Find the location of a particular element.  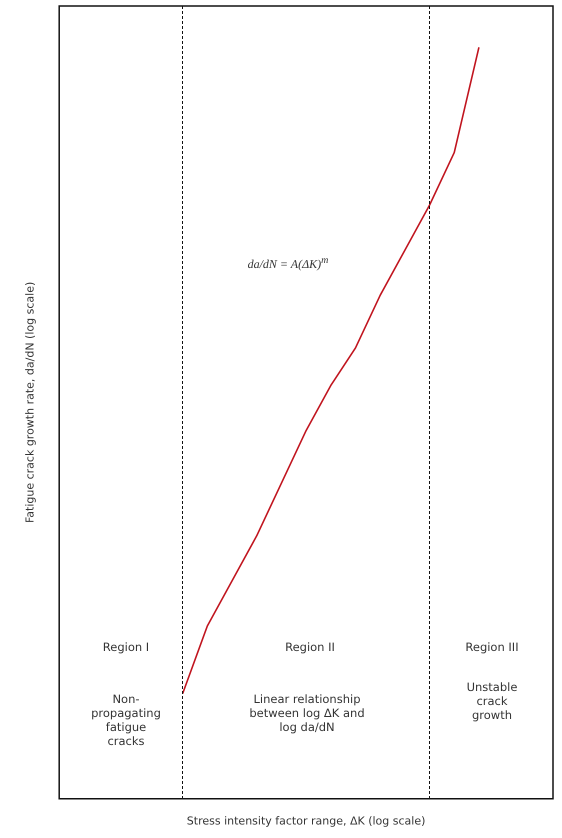

annotation: Region I is located at coordinates (126, 647).